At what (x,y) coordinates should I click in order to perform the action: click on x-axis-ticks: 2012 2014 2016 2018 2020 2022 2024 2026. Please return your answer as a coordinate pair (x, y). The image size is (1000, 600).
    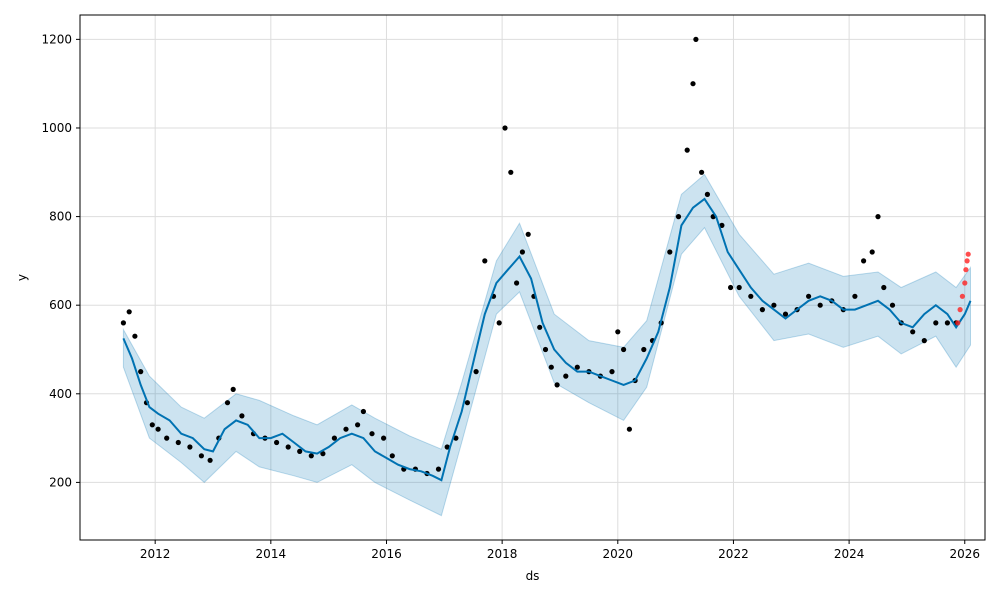
    Looking at the image, I should click on (560, 550).